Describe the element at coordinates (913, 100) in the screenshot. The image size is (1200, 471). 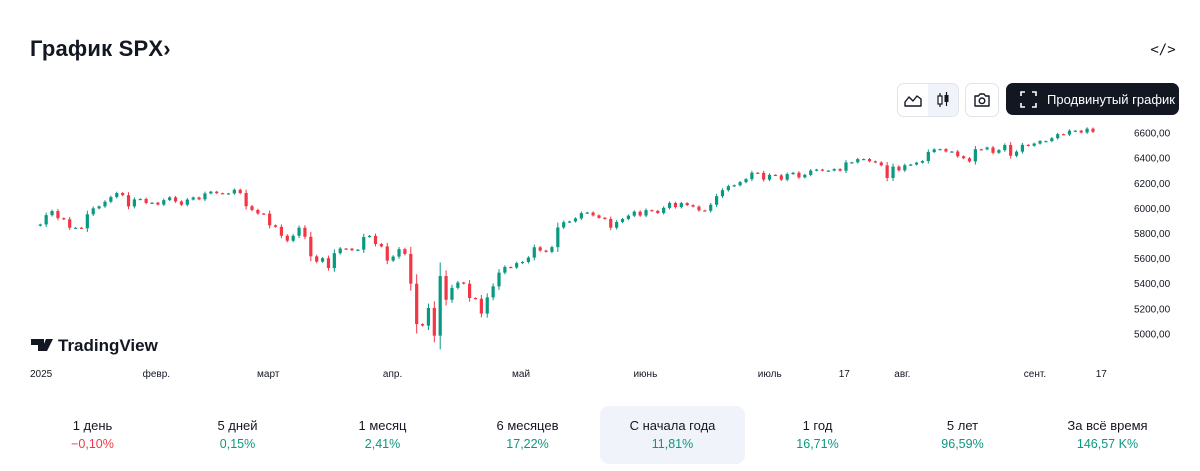
I see `area-chart-button` at that location.